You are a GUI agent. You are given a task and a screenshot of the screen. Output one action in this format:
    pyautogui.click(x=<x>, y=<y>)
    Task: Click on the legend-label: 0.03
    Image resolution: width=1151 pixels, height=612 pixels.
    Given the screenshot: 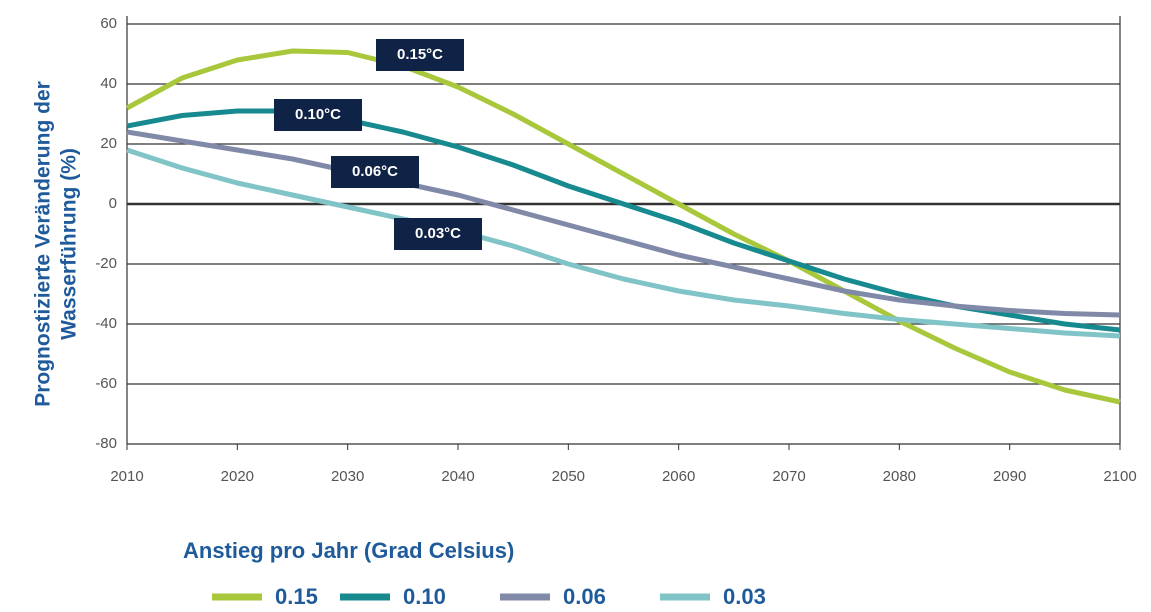 What is the action you would take?
    pyautogui.click(x=744, y=596)
    